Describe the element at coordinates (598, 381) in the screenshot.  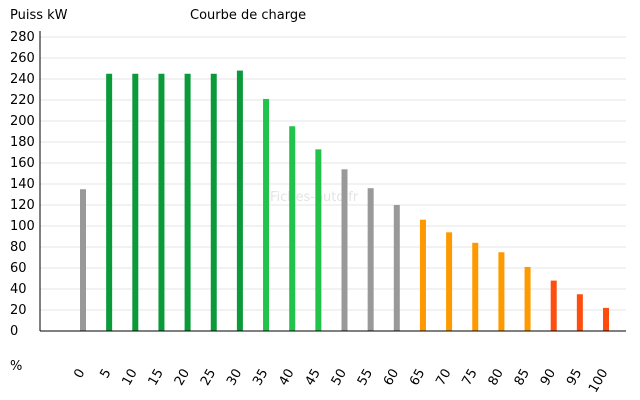
I see `x-tick-label: 100` at that location.